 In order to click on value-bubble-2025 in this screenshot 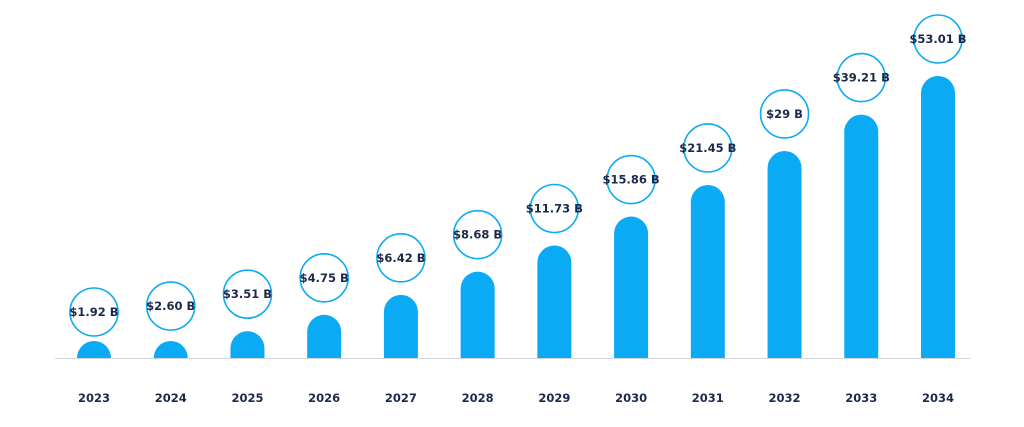, I will do `click(247, 294)`.